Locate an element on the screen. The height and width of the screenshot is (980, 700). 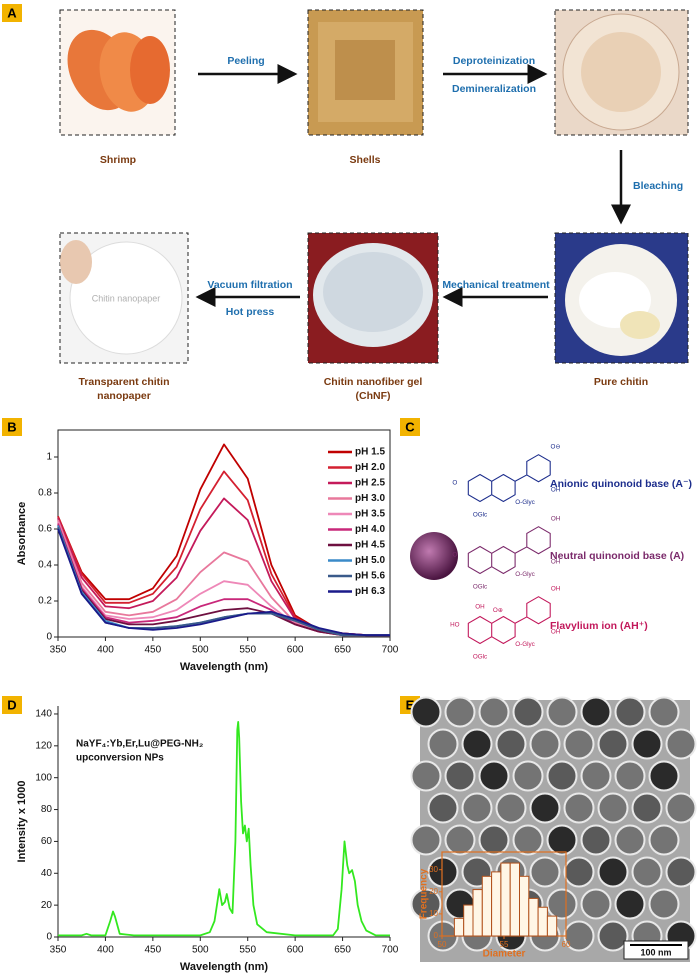
molecule: O OGlc O-Glyc OH OH is located at coordinates (506, 552).